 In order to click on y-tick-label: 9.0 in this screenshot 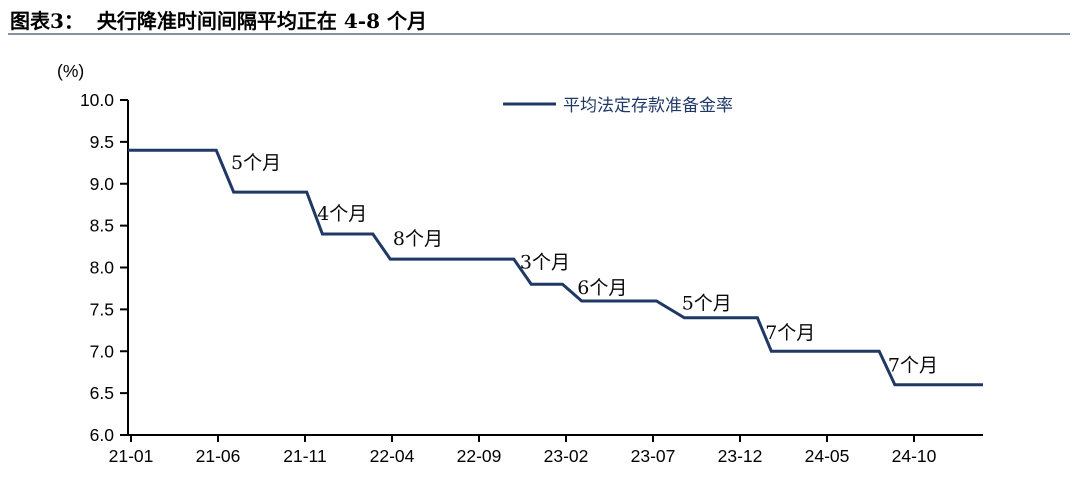, I will do `click(102, 184)`.